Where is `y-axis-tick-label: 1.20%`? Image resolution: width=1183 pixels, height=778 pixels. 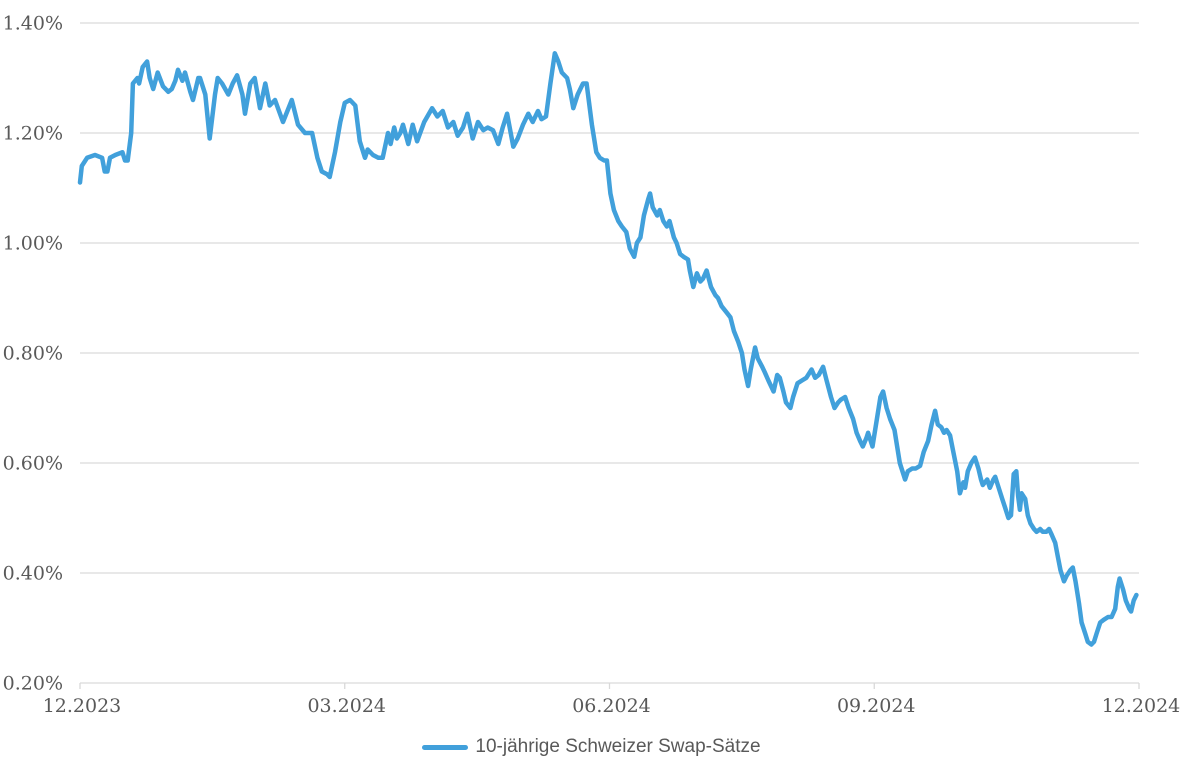
y-axis-tick-label: 1.20% is located at coordinates (33, 134).